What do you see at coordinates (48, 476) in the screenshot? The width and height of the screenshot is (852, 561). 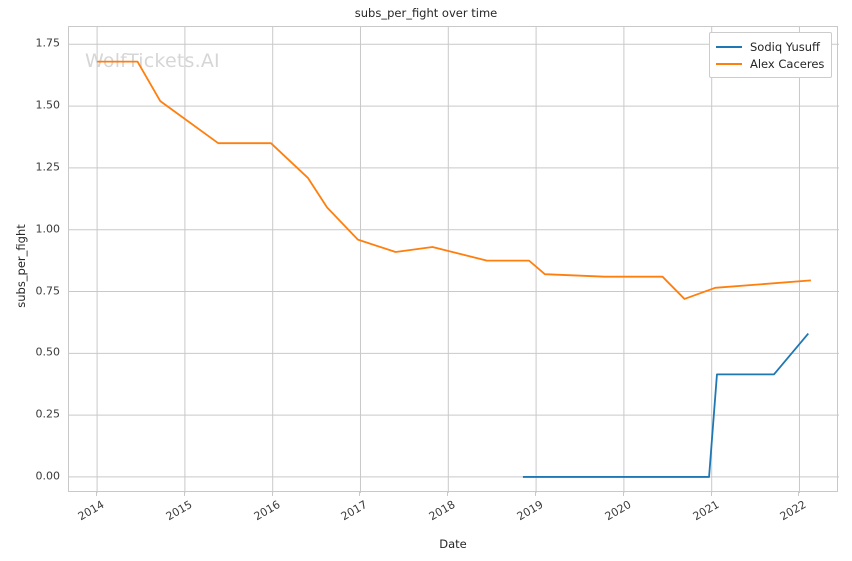 I see `y-tick-label-0.00: 0.00` at bounding box center [48, 476].